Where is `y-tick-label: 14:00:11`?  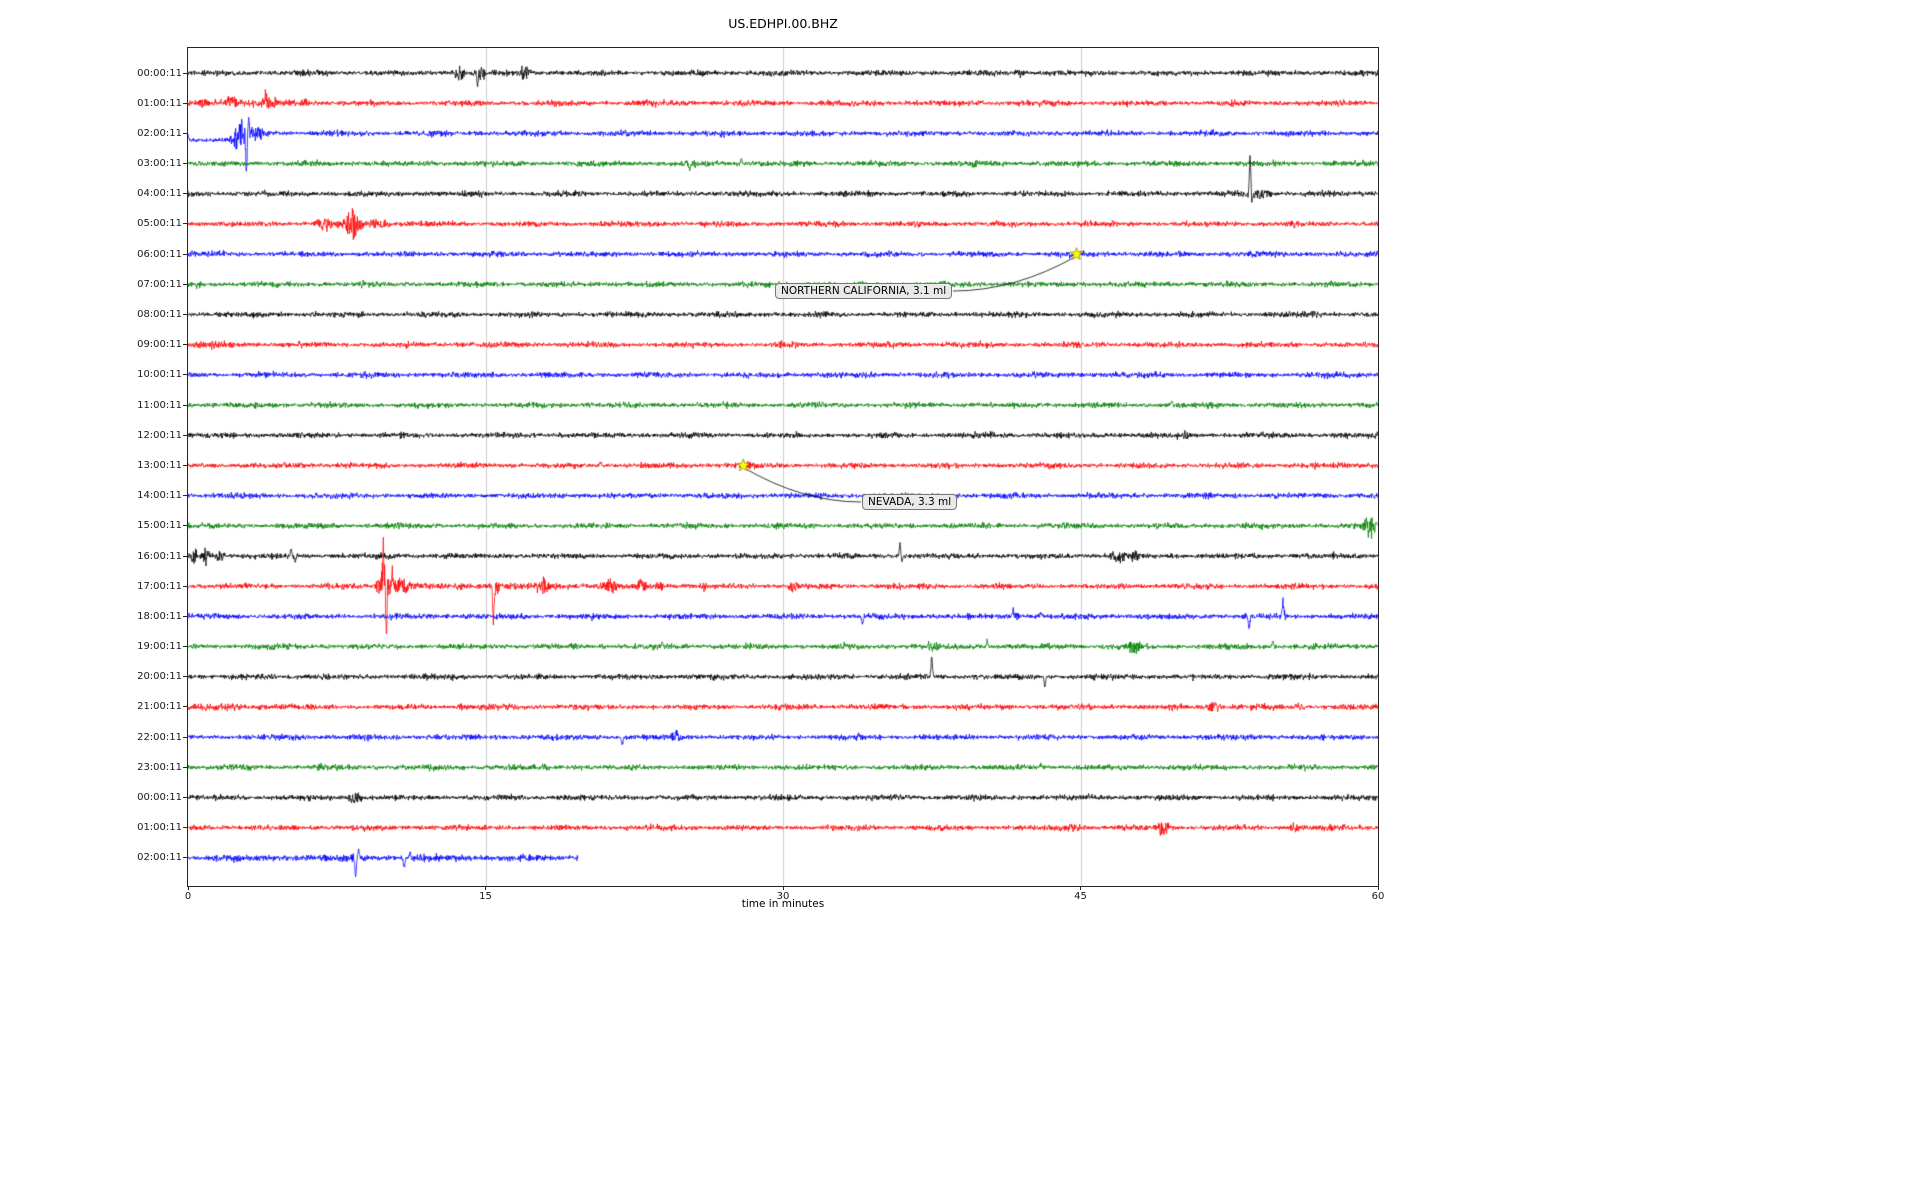 y-tick-label: 14:00:11 is located at coordinates (159, 496).